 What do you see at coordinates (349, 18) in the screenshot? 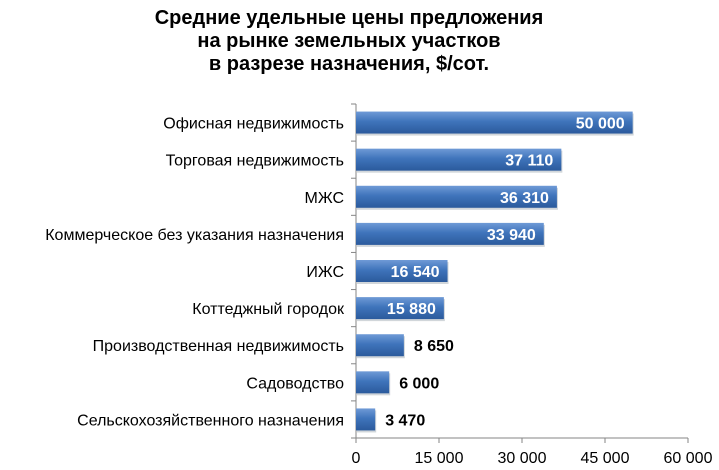
I see `chart-title-line: Средние удельные цены предложения` at bounding box center [349, 18].